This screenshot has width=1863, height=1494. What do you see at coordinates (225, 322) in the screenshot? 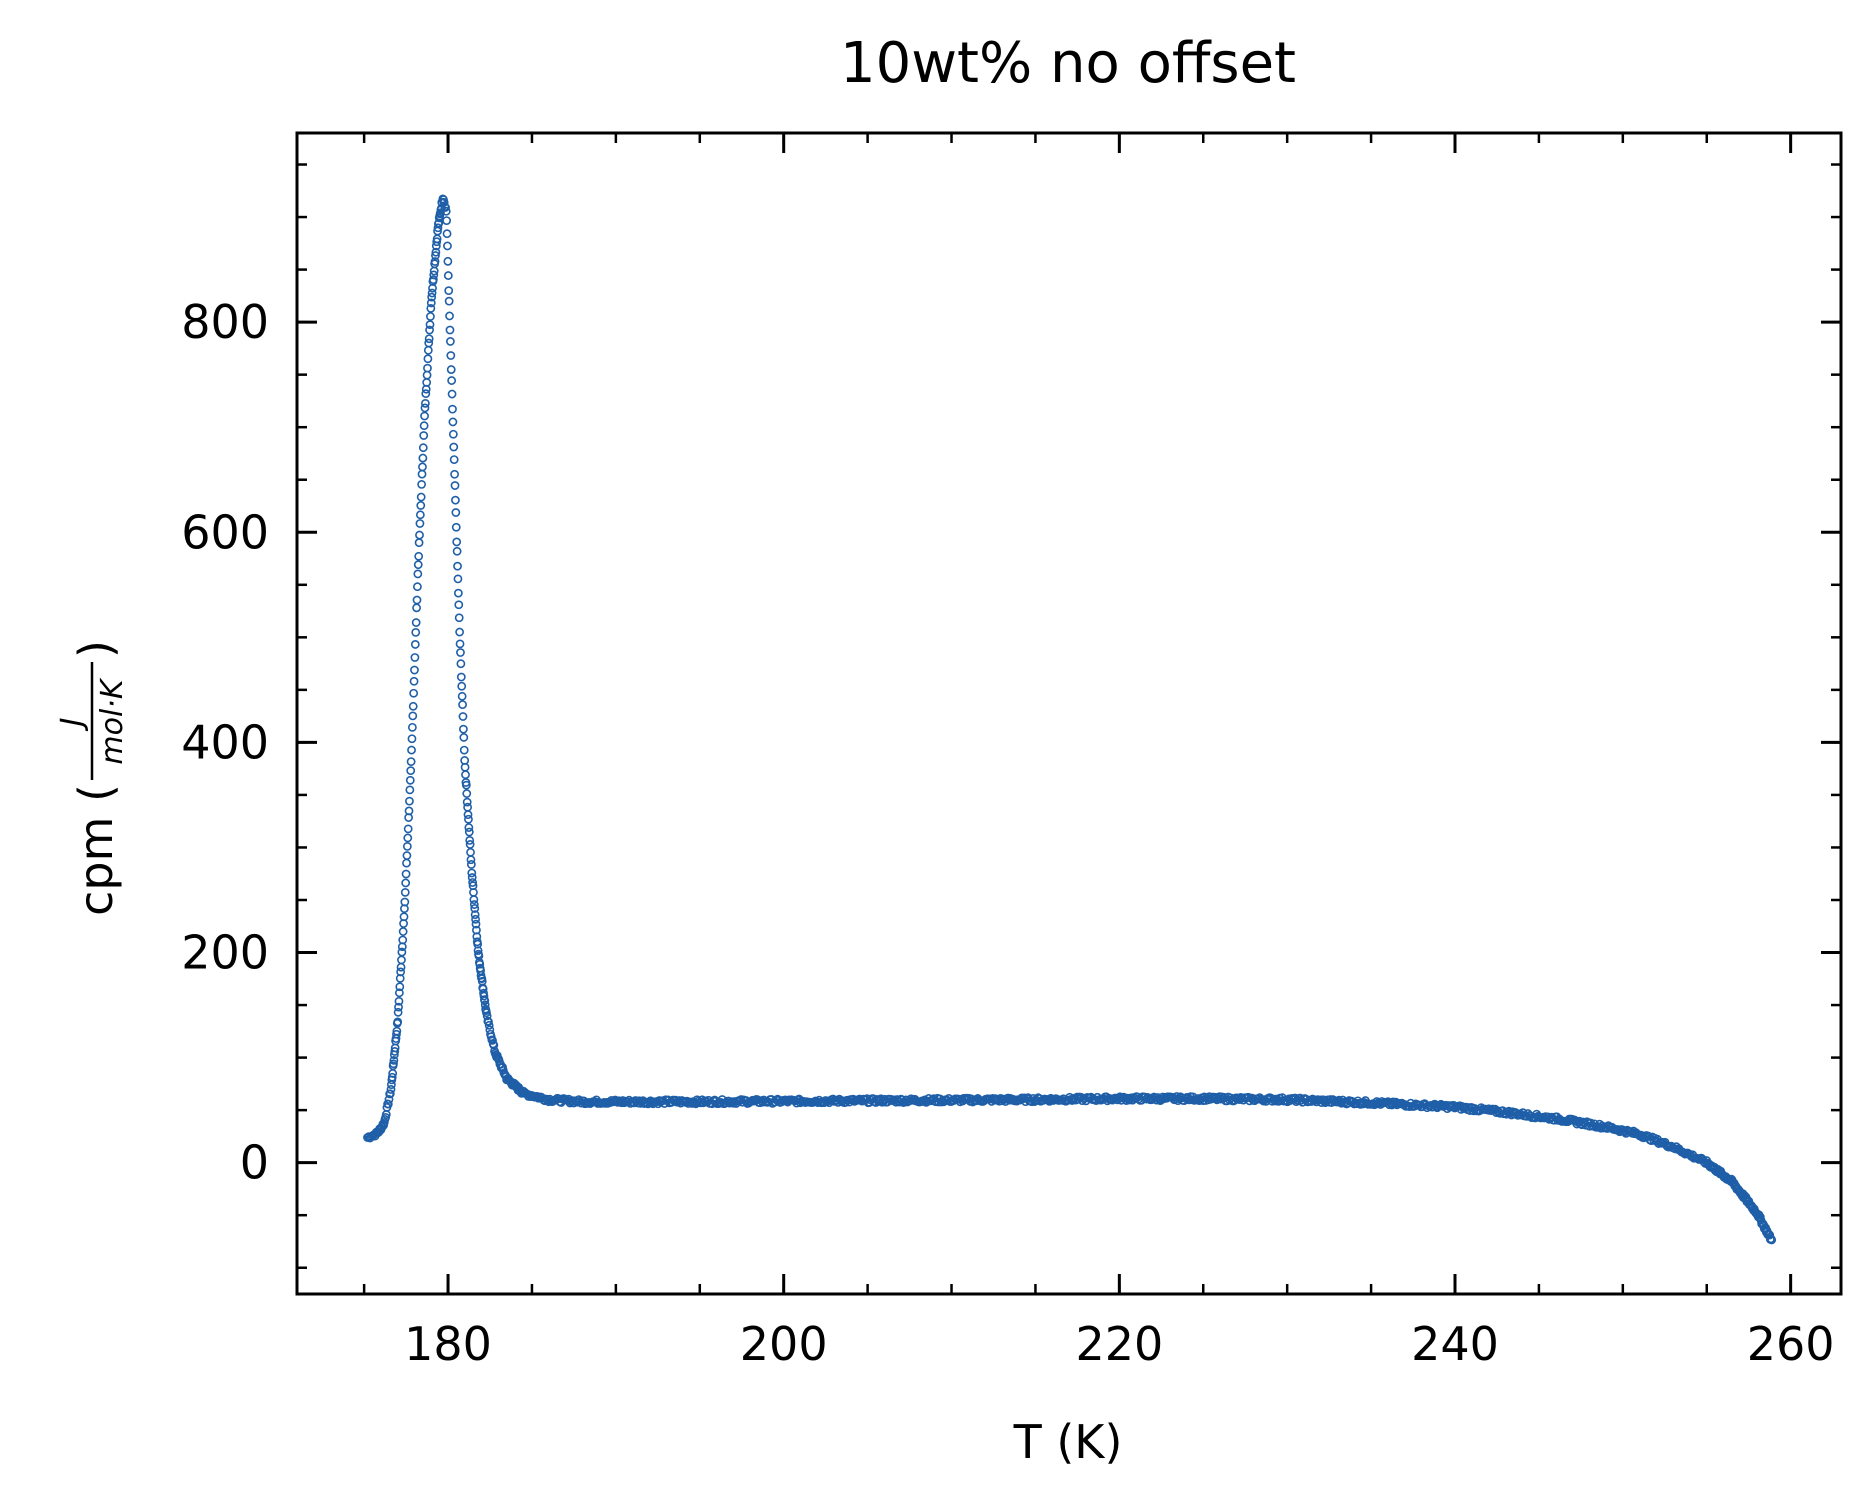
I see `y-tick-label: 800` at bounding box center [225, 322].